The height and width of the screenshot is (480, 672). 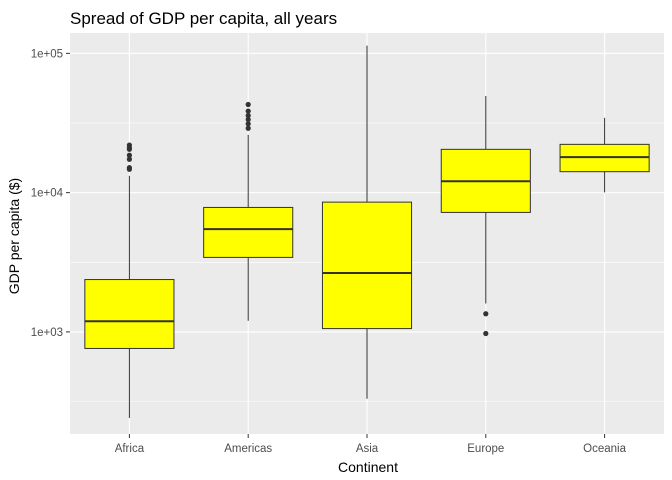 I want to click on x-axis: Africa Americas Asia Europe Oceania, so click(x=371, y=444).